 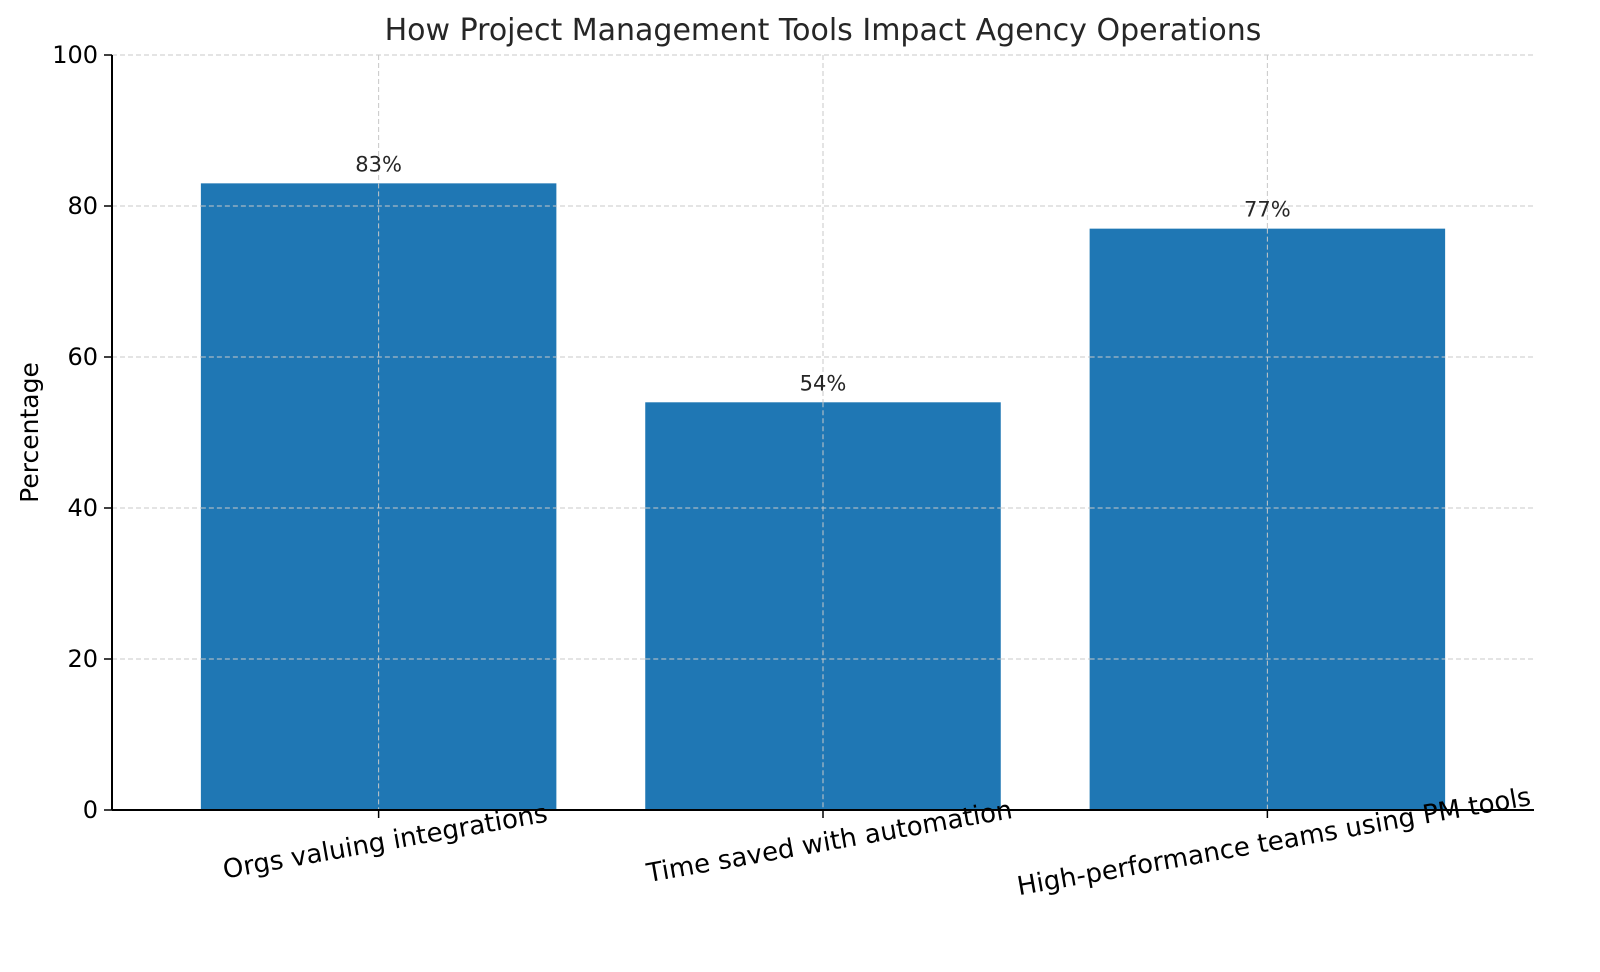 What do you see at coordinates (823, 383) in the screenshot?
I see `bar-data-label: 54%` at bounding box center [823, 383].